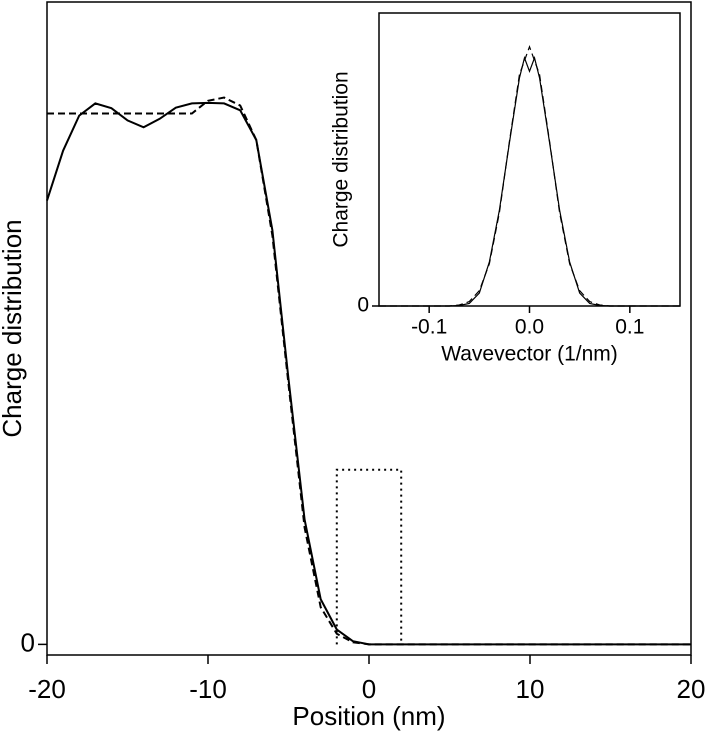 This screenshot has width=708, height=748. What do you see at coordinates (529, 327) in the screenshot?
I see `x-tick-label: 0.0` at bounding box center [529, 327].